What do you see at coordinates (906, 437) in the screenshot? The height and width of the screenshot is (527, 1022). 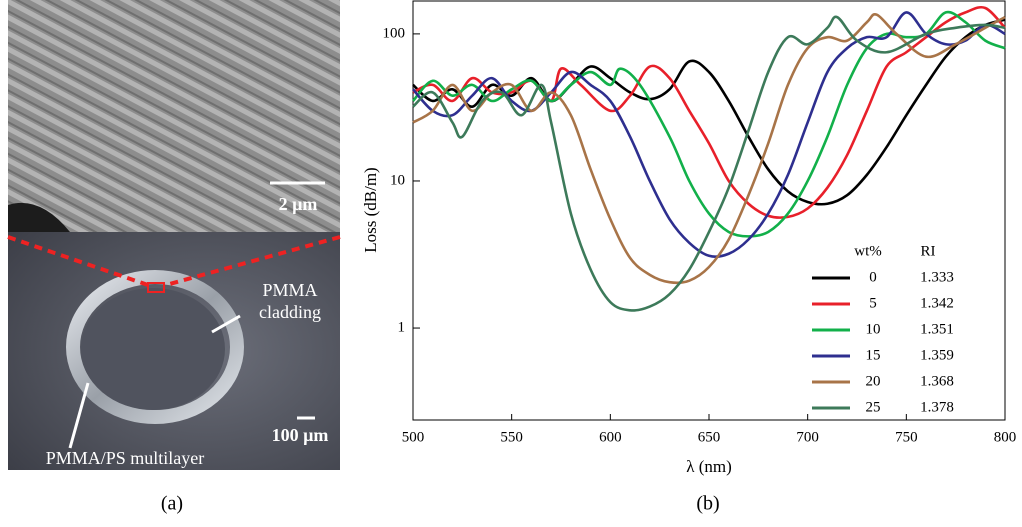 I see `x-tick-label: 750` at bounding box center [906, 437].